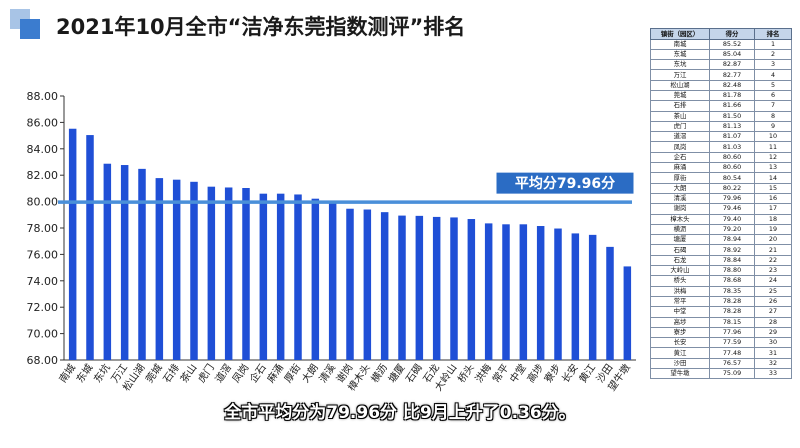 The image size is (800, 448). What do you see at coordinates (732, 178) in the screenshot?
I see `score-cell: 80.54` at bounding box center [732, 178].